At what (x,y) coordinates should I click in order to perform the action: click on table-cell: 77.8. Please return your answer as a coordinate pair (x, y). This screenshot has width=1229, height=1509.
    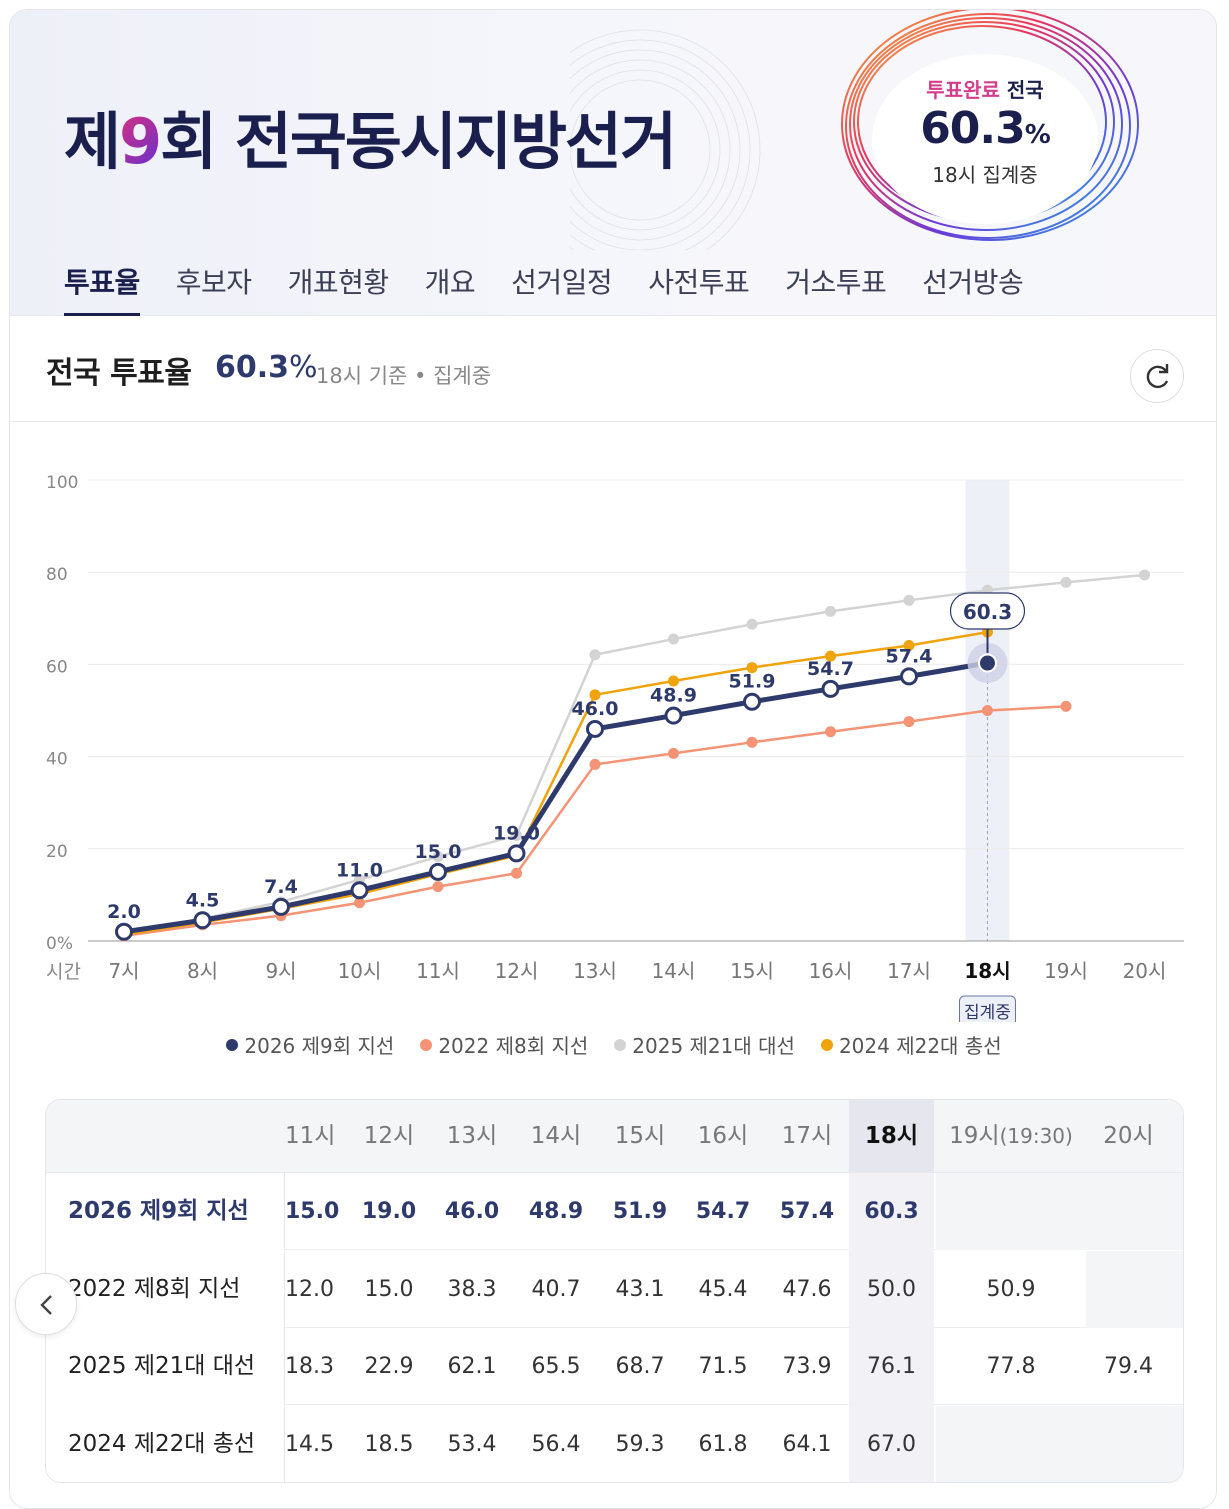
    Looking at the image, I should click on (1011, 1366).